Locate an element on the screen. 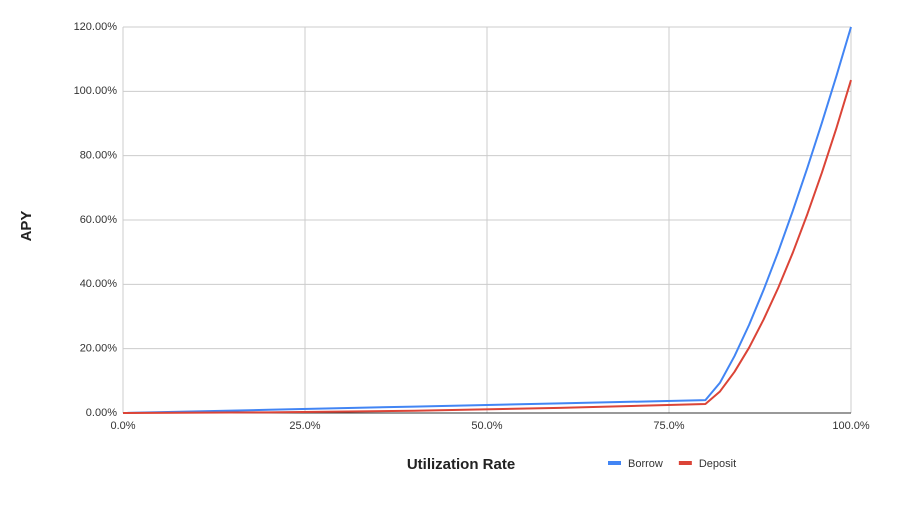 The width and height of the screenshot is (900, 506). y-tick-label: 40.00% is located at coordinates (99, 284).